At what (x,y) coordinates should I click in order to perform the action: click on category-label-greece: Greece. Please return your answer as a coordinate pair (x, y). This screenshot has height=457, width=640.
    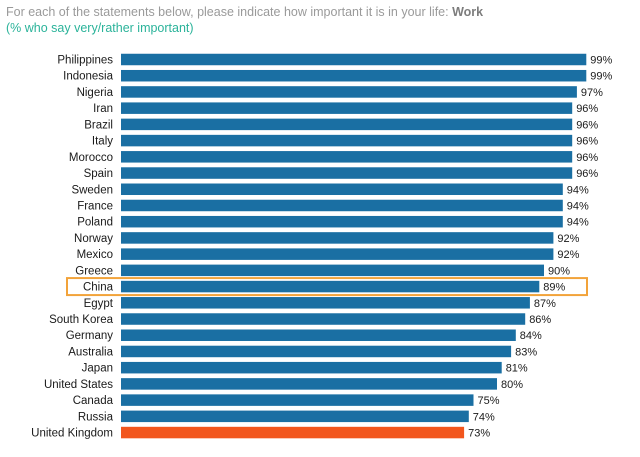
    Looking at the image, I should click on (94, 271).